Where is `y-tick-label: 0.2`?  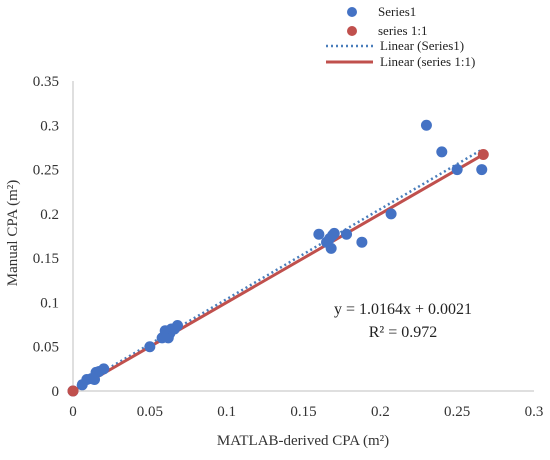 y-tick-label: 0.2 is located at coordinates (49, 215).